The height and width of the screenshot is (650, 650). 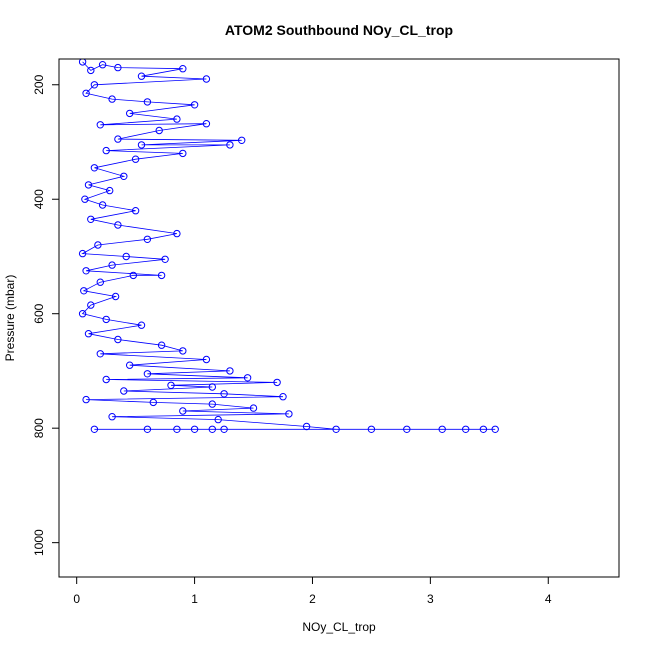 What do you see at coordinates (312, 591) in the screenshot?
I see `x-axis: 0 1 2 3 4` at bounding box center [312, 591].